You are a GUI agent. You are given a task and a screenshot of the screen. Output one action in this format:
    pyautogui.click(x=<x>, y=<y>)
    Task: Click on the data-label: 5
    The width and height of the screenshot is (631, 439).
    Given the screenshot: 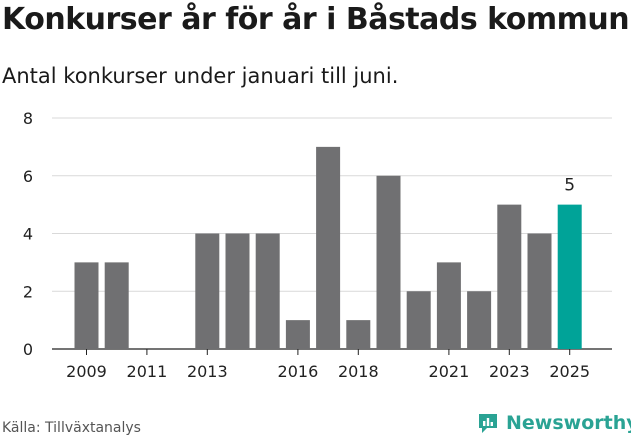 What is the action you would take?
    pyautogui.click(x=569, y=186)
    